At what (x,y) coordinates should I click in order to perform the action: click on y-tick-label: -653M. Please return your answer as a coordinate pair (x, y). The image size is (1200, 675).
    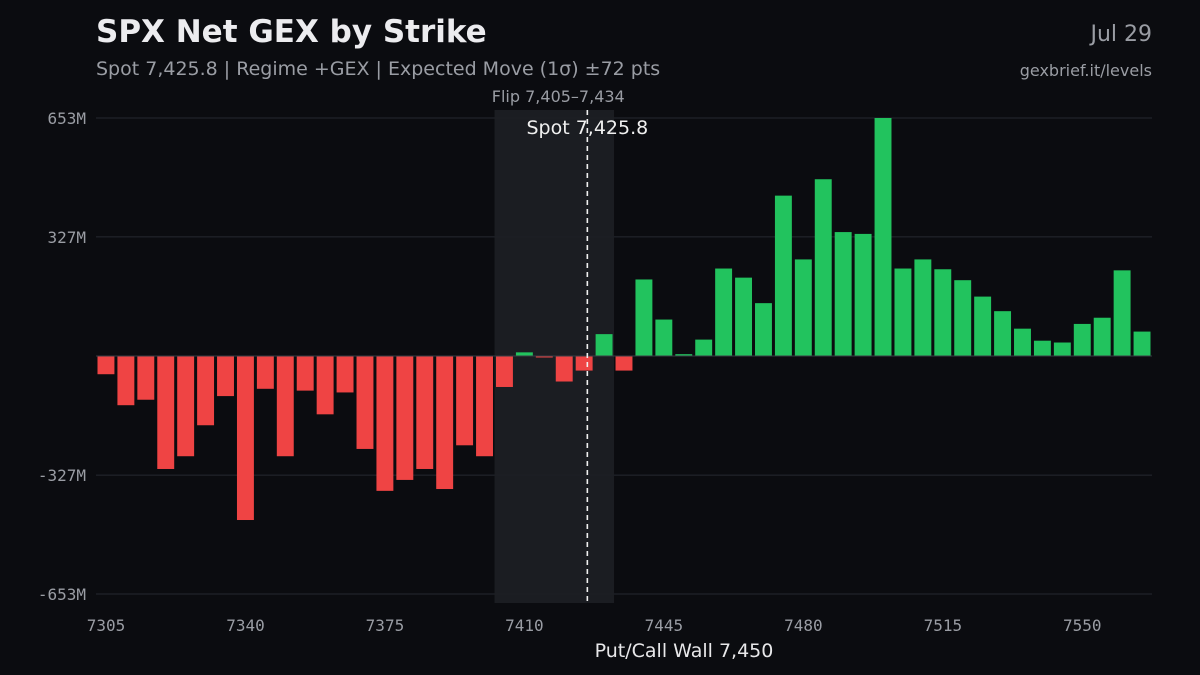
    Looking at the image, I should click on (62, 594).